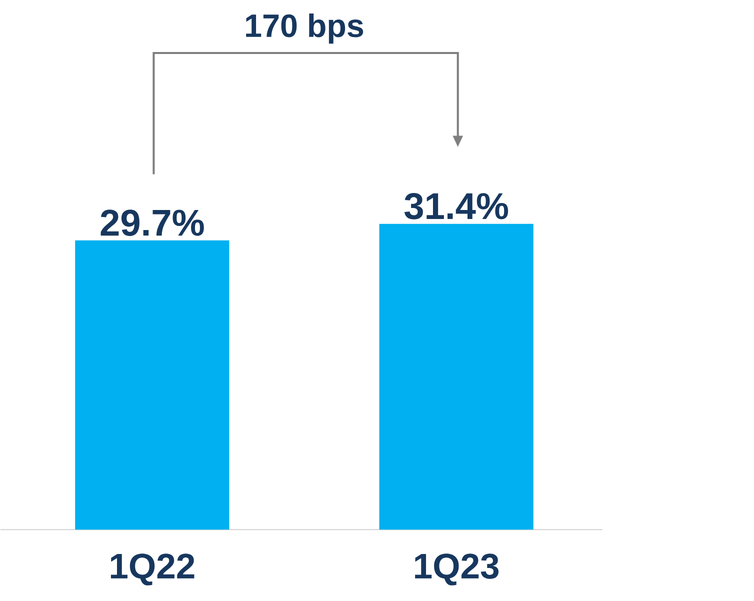  I want to click on text: 170 bps, so click(305, 28).